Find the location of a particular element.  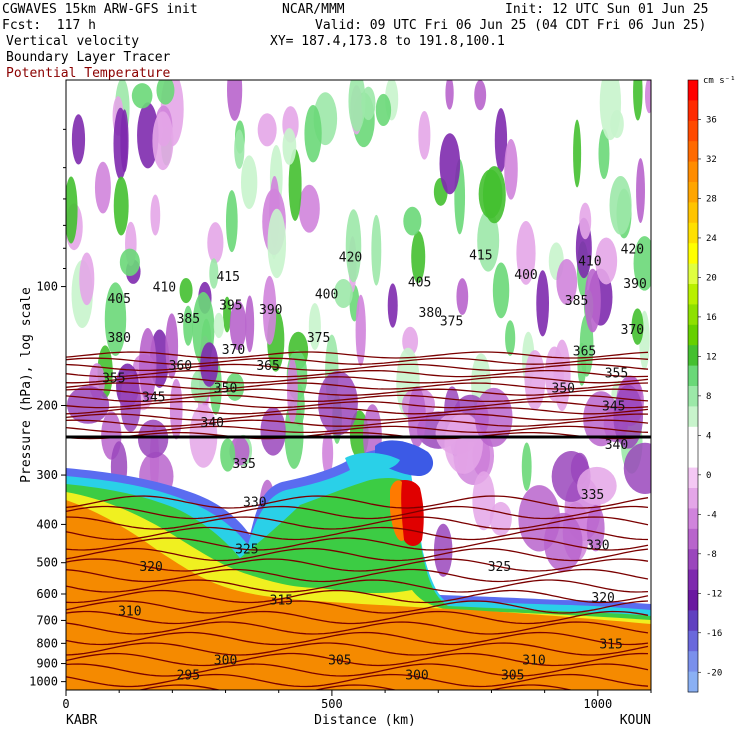

y-tick-label: 400 is located at coordinates (47, 524).